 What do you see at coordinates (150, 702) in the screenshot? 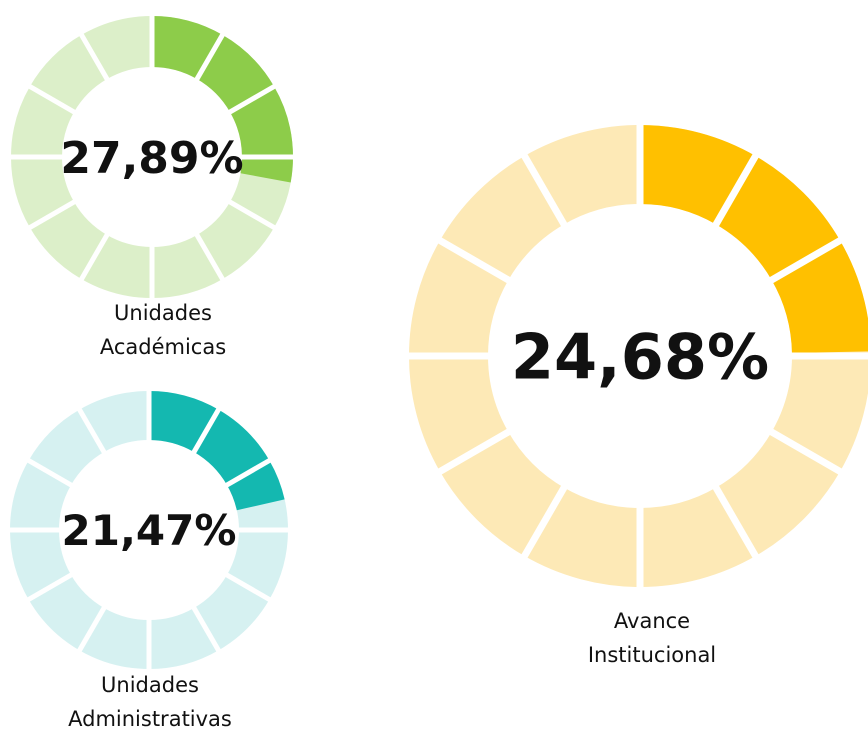
I see `gauge-label: Unidades Administrativas` at bounding box center [150, 702].